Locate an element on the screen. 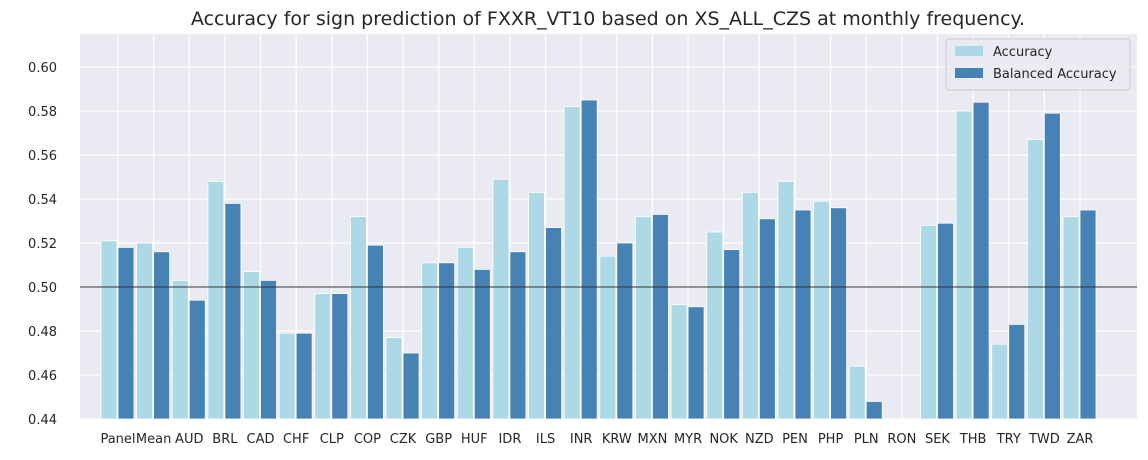 Image resolution: width=1148 pixels, height=460 pixels. bar-twd-balanced-accuracy is located at coordinates (1052, 266).